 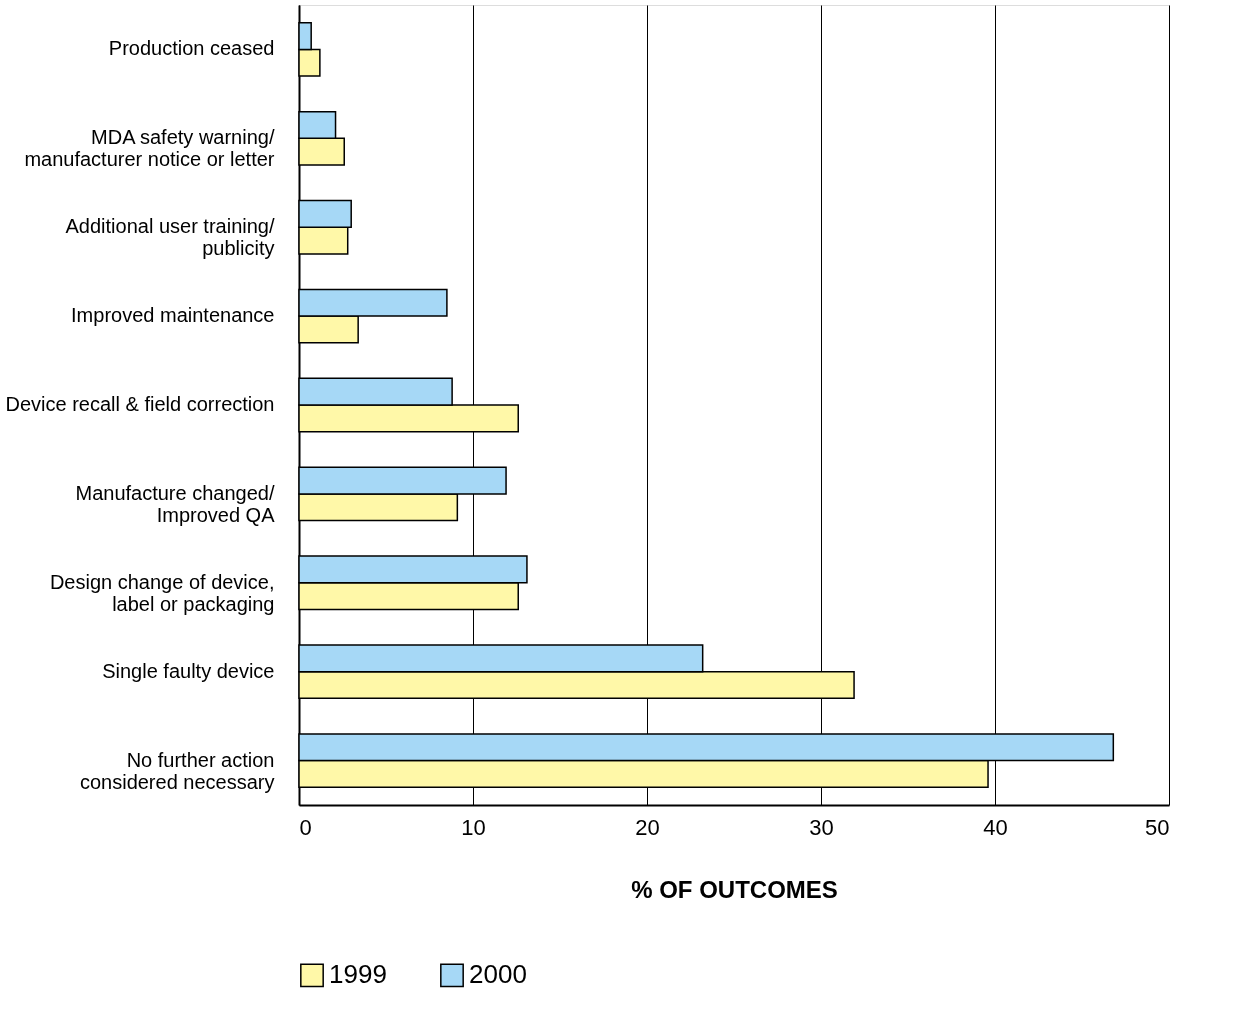 I want to click on y-tick-label: Improved maintenance, so click(x=173, y=315).